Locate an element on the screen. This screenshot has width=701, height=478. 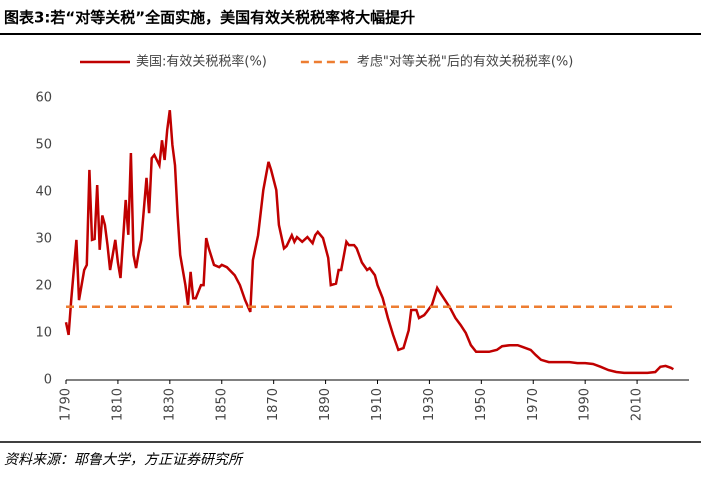
x-tick-label: 1870 is located at coordinates (273, 404).